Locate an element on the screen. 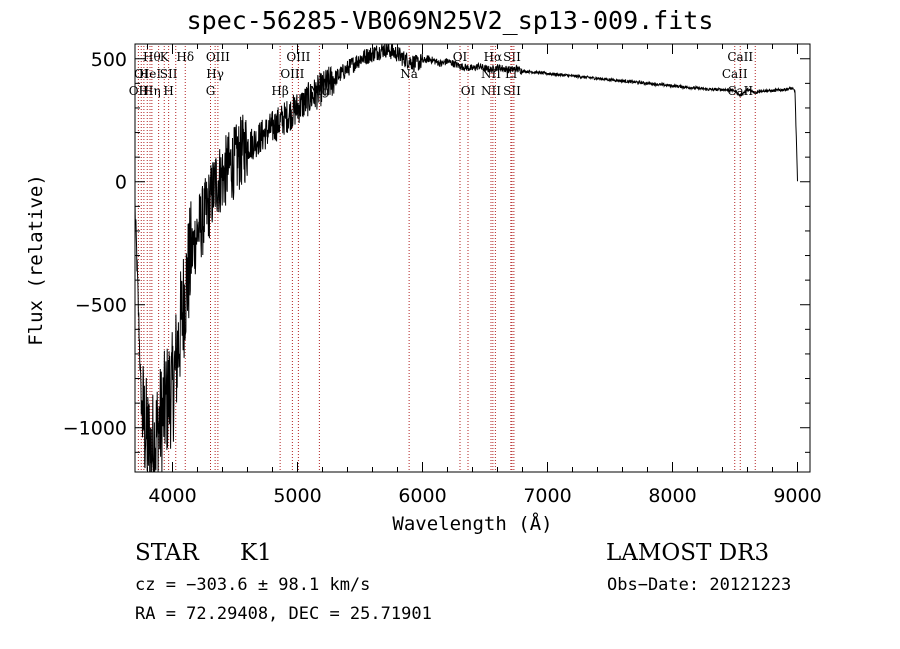 The height and width of the screenshot is (649, 900). obs-date-label: Obs−Date: 20121223 is located at coordinates (699, 585).